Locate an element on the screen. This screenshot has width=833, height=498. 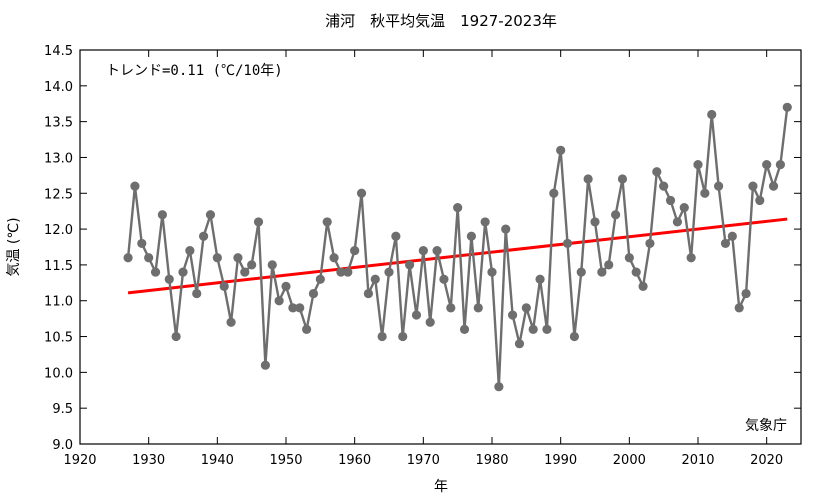
x-tick-label: 1930 is located at coordinates (148, 460).